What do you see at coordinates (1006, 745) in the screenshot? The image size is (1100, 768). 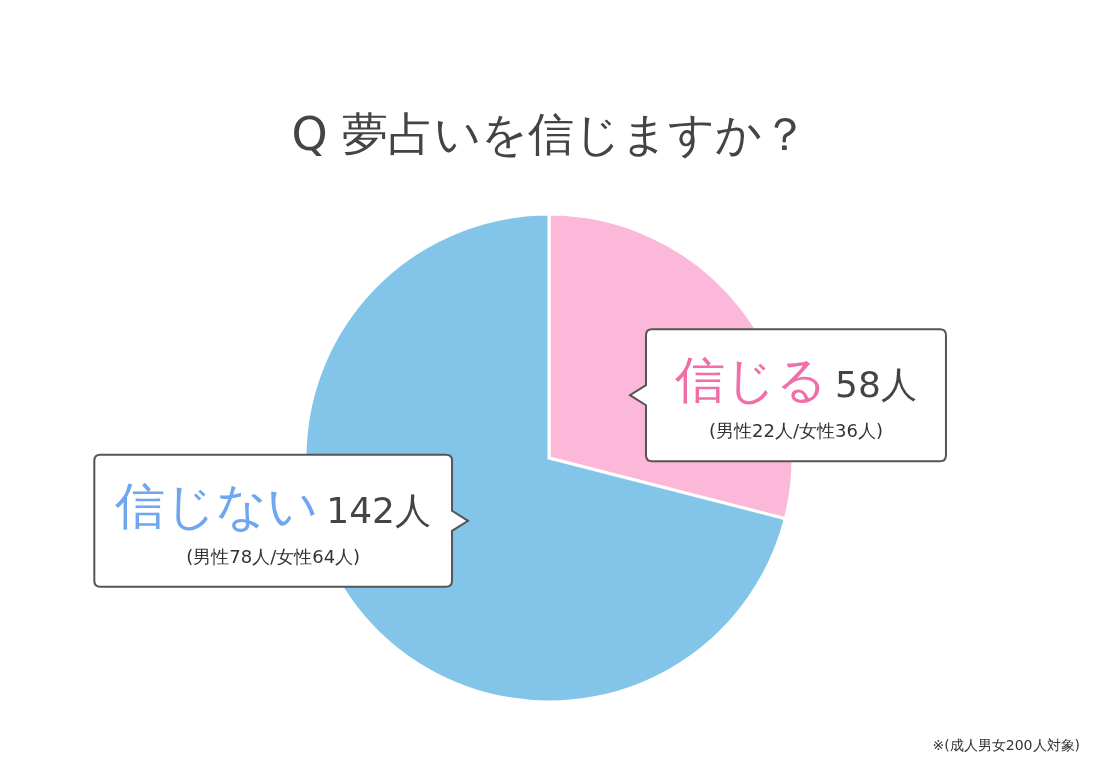 I see `text: ※(成人男女200人対象)` at bounding box center [1006, 745].